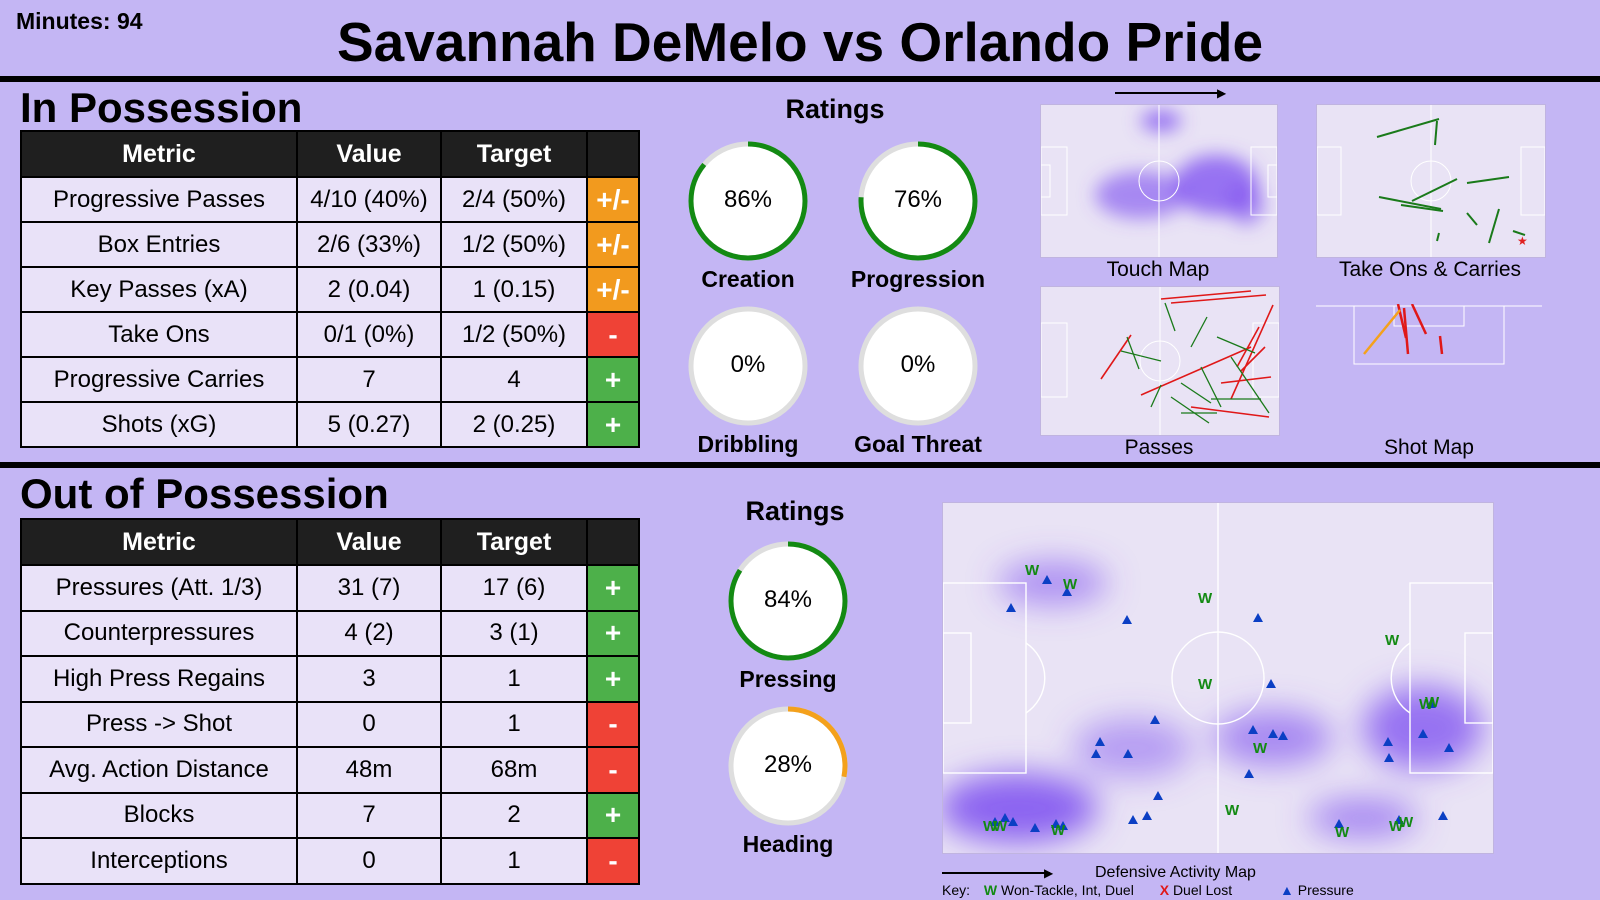 This screenshot has height=900, width=1600. What do you see at coordinates (613, 154) in the screenshot?
I see `col-indicator` at bounding box center [613, 154].